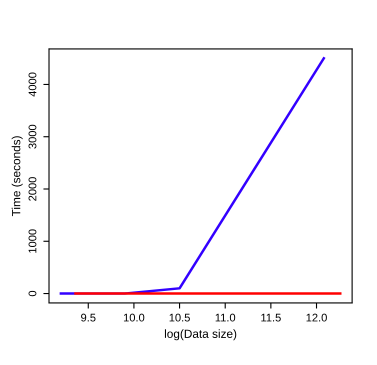  What do you see at coordinates (316, 318) in the screenshot?
I see `x-tick-label: 12.0` at bounding box center [316, 318].